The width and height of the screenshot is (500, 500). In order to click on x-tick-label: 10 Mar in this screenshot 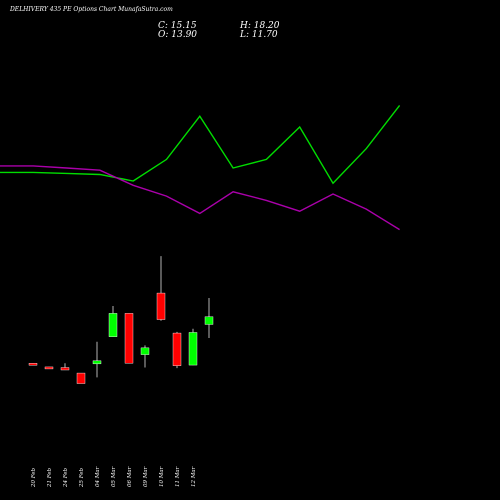, I will do `click(162, 476)`.